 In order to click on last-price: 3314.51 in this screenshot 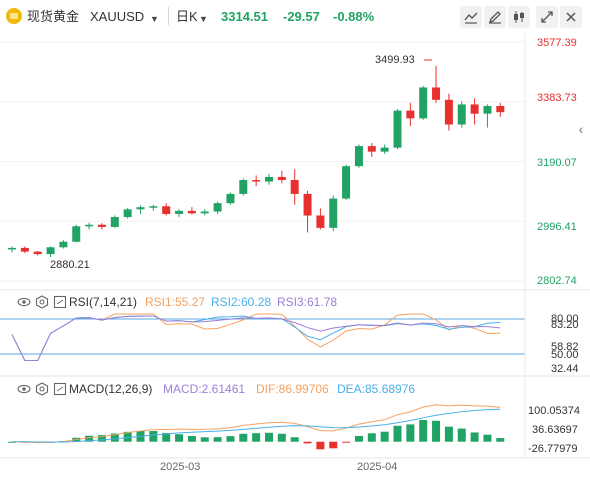, I will do `click(244, 16)`.